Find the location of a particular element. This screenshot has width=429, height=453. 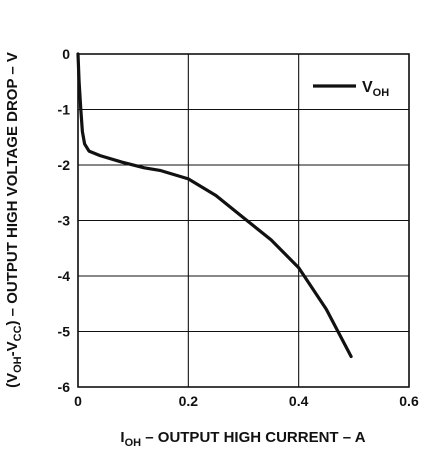

x-axis-ticks: 0 0.2 0.4 0.6 is located at coordinates (246, 401).